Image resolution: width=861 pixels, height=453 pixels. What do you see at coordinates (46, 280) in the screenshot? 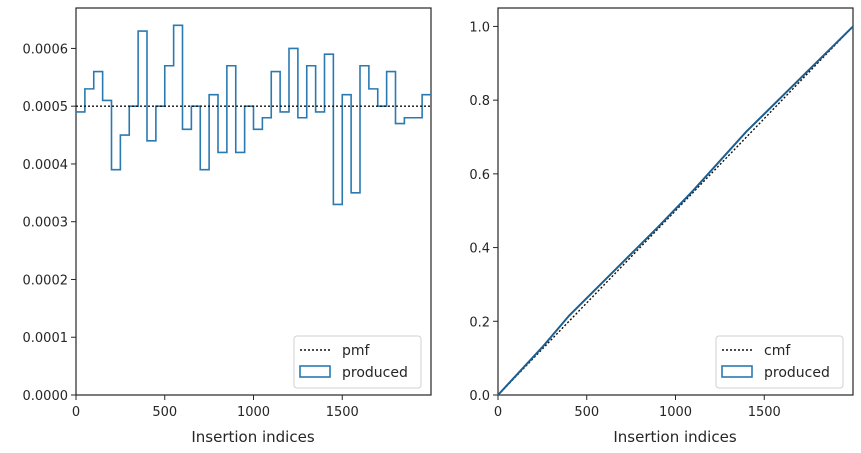
I see `left-y-tick-label: 0.0002` at bounding box center [46, 280].